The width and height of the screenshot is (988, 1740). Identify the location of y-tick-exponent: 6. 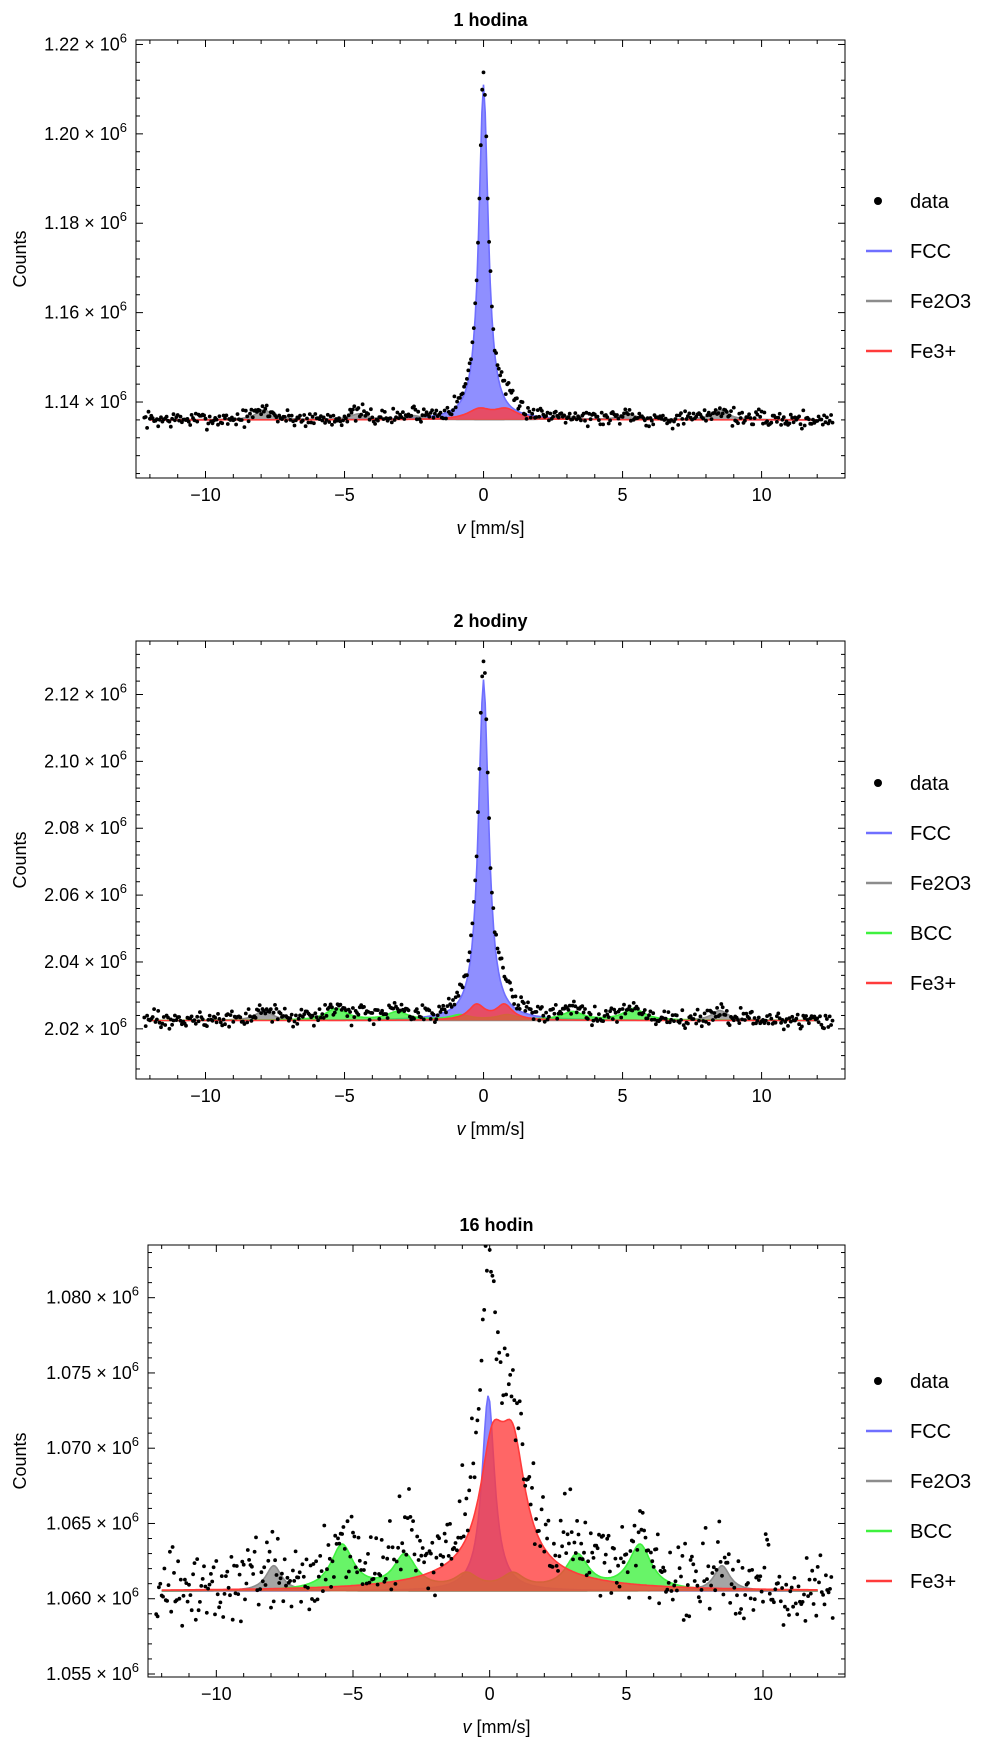
(123, 216).